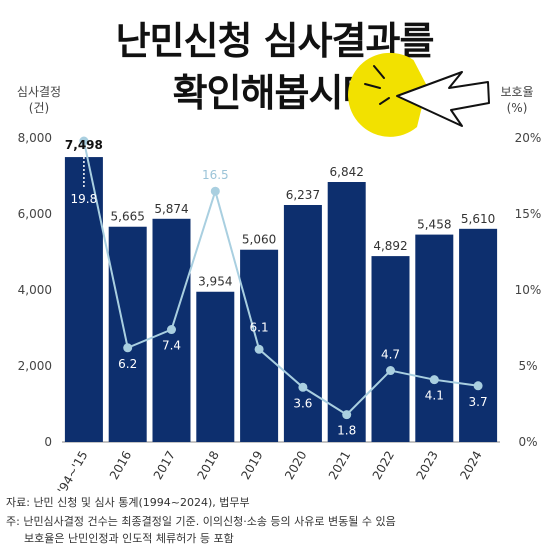 This screenshot has height=549, width=549. What do you see at coordinates (347, 172) in the screenshot?
I see `bar-value-label: 6,842` at bounding box center [347, 172].